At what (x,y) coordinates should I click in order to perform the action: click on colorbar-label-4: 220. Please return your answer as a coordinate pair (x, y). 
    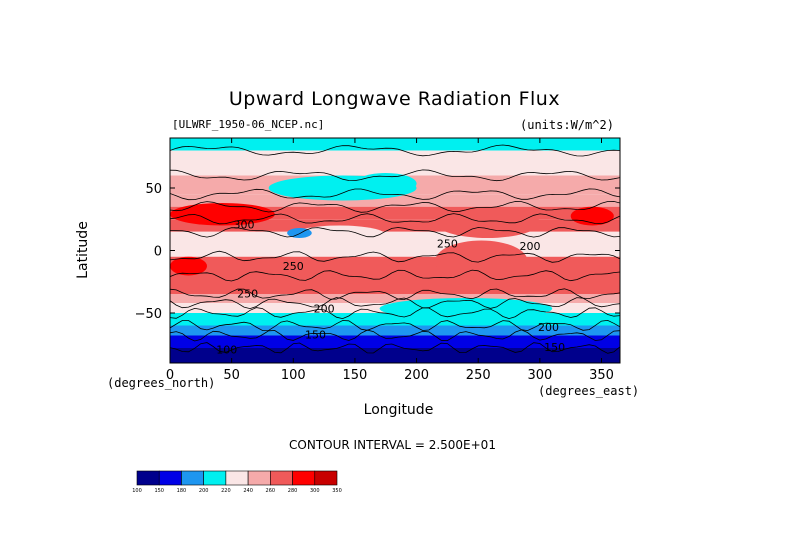
    Looking at the image, I should click on (226, 491).